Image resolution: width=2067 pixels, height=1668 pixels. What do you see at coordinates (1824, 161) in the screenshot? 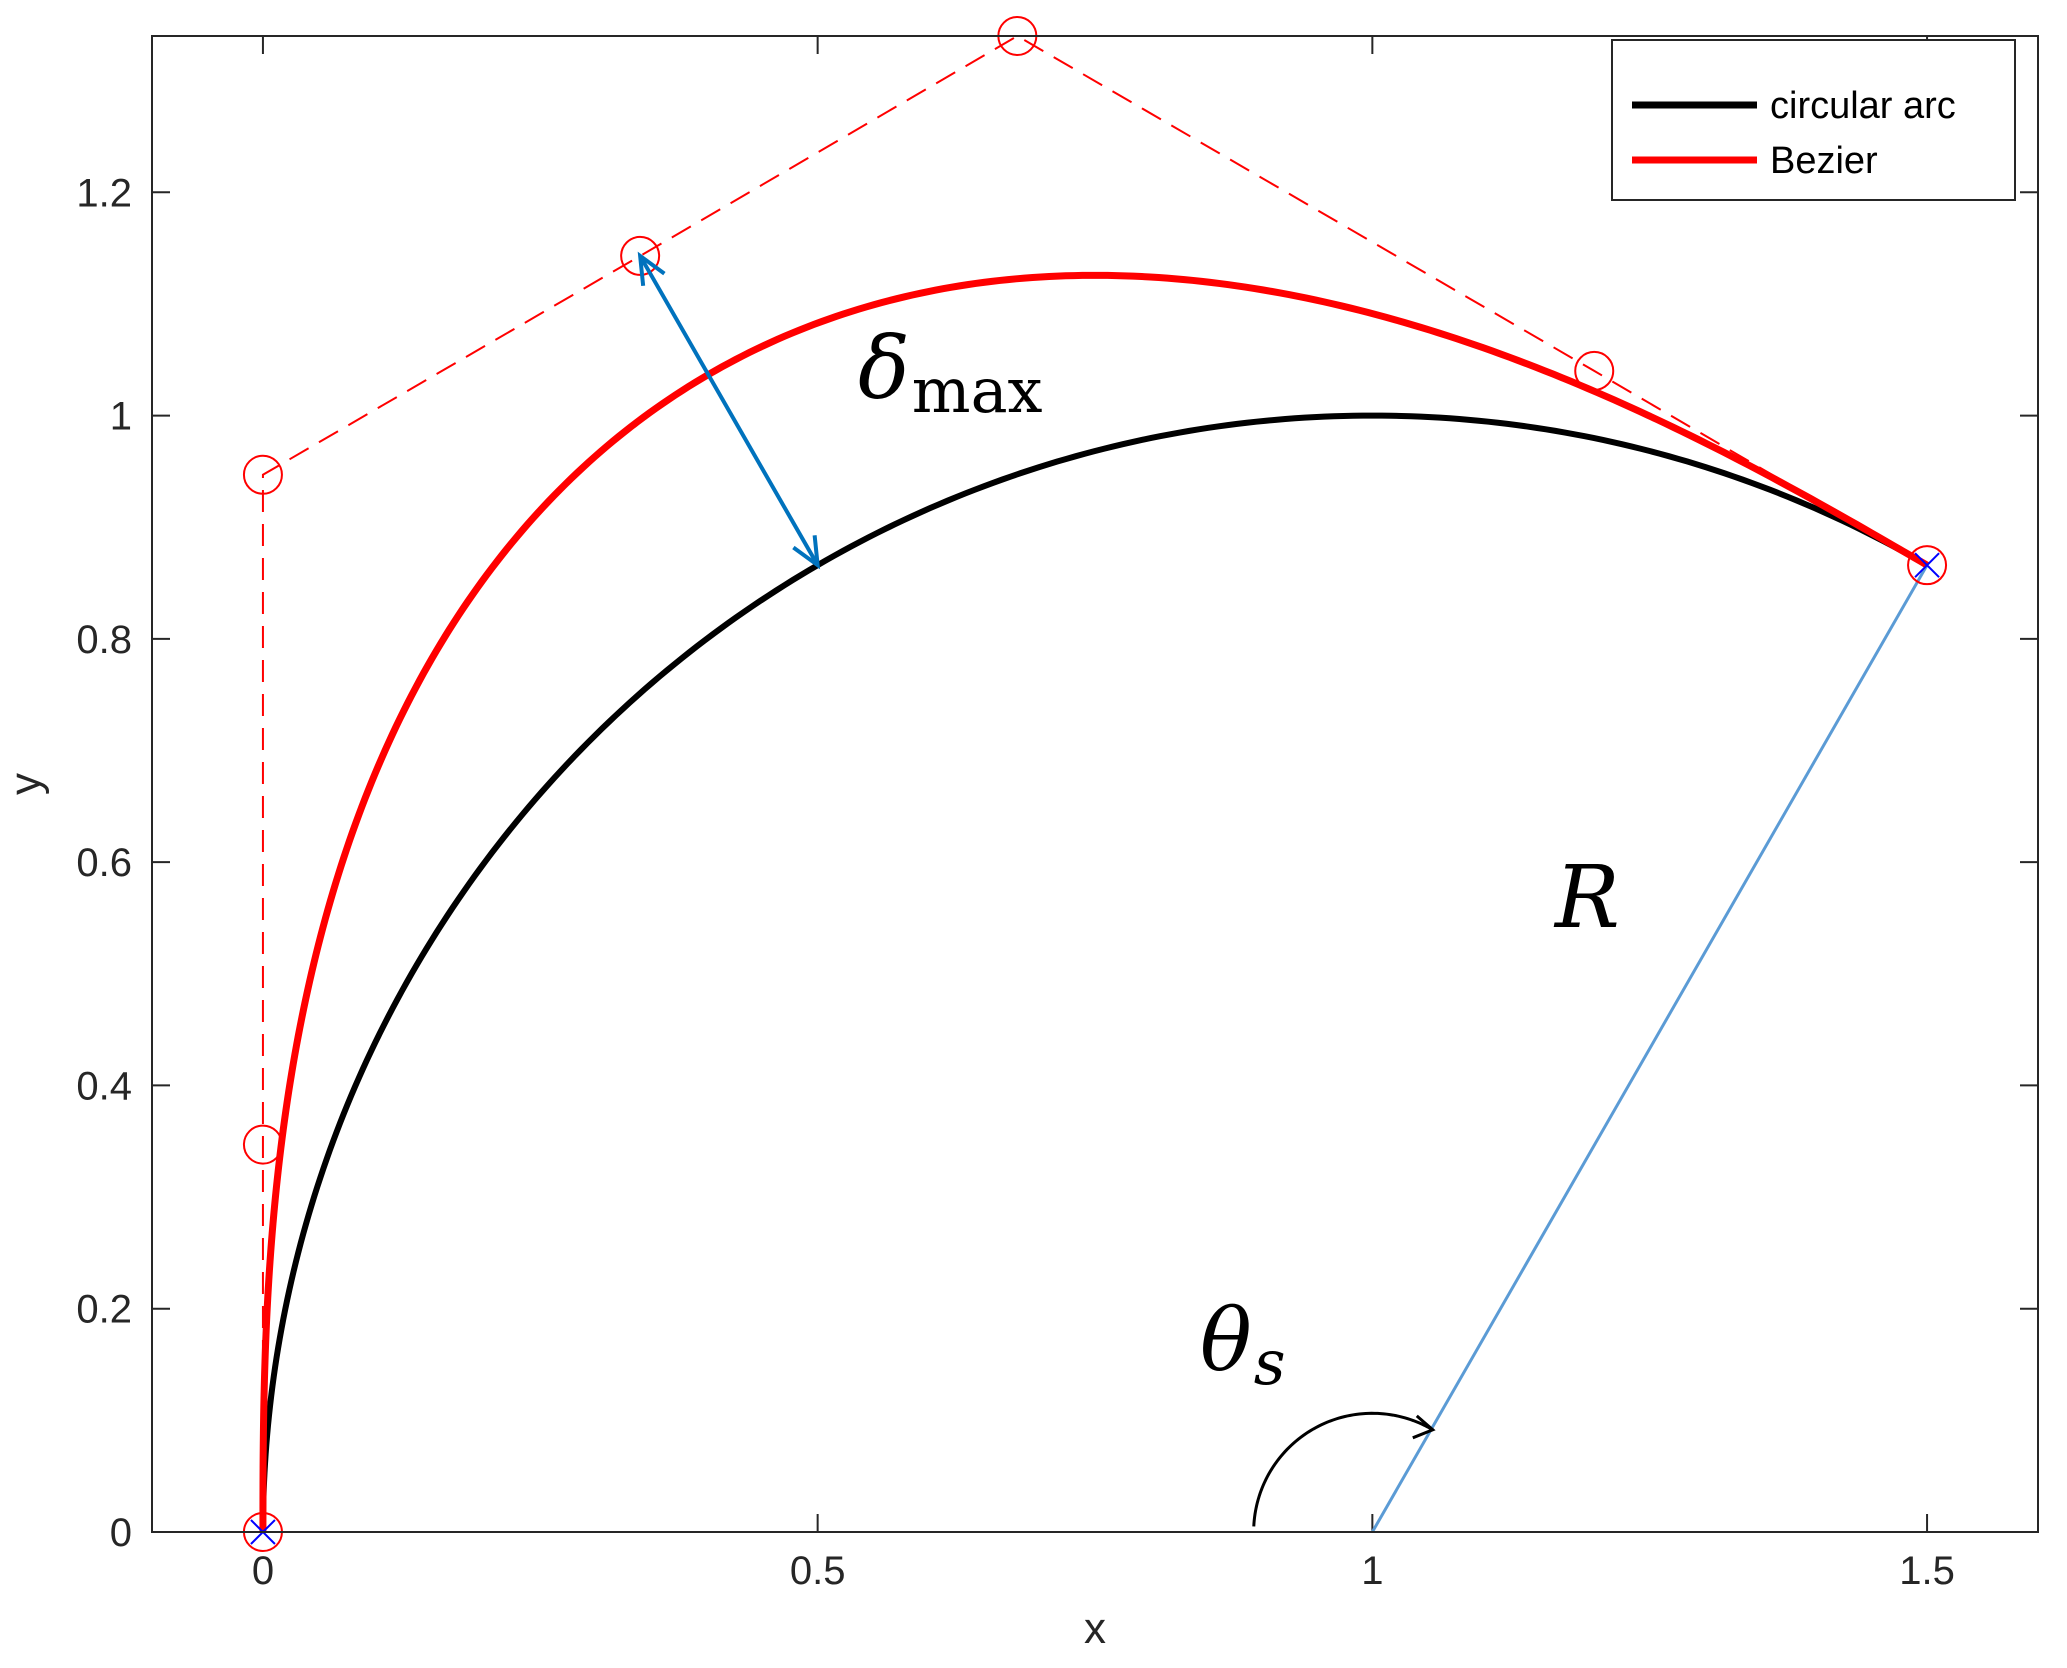
I see `legend-label-bezier: Bezier` at bounding box center [1824, 161].